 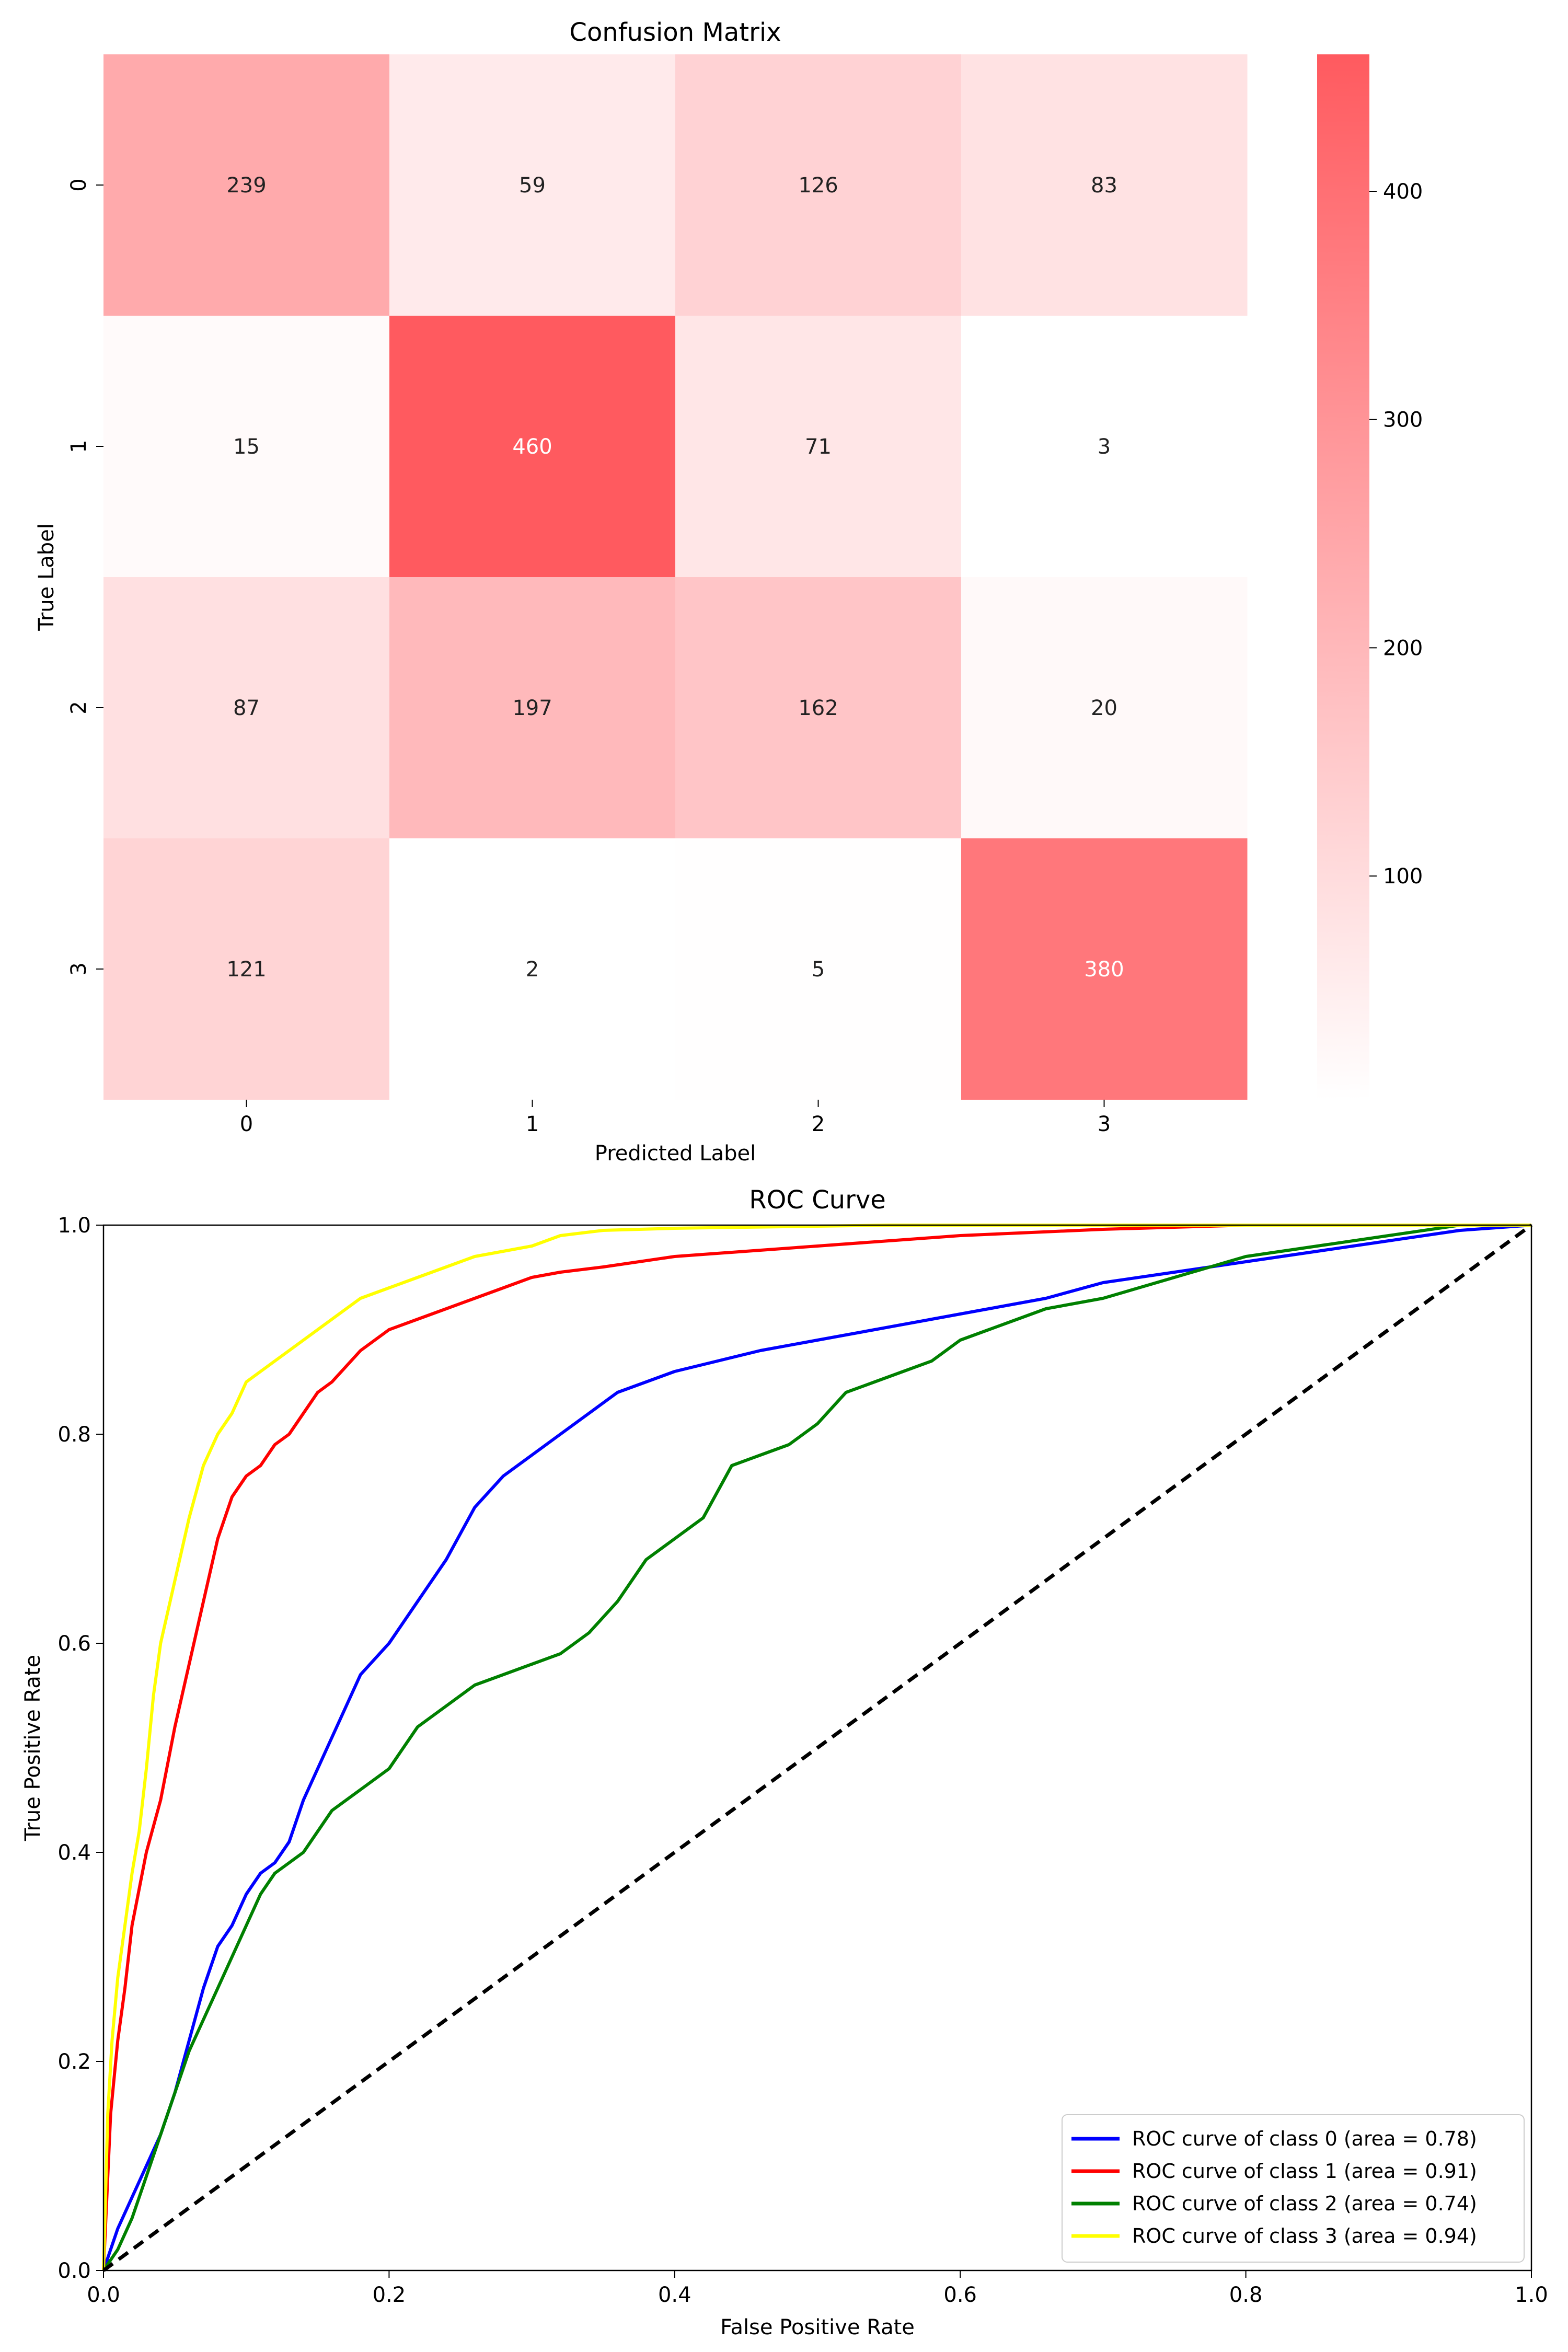 I want to click on heatmap-cell-label: 197, so click(x=532, y=708).